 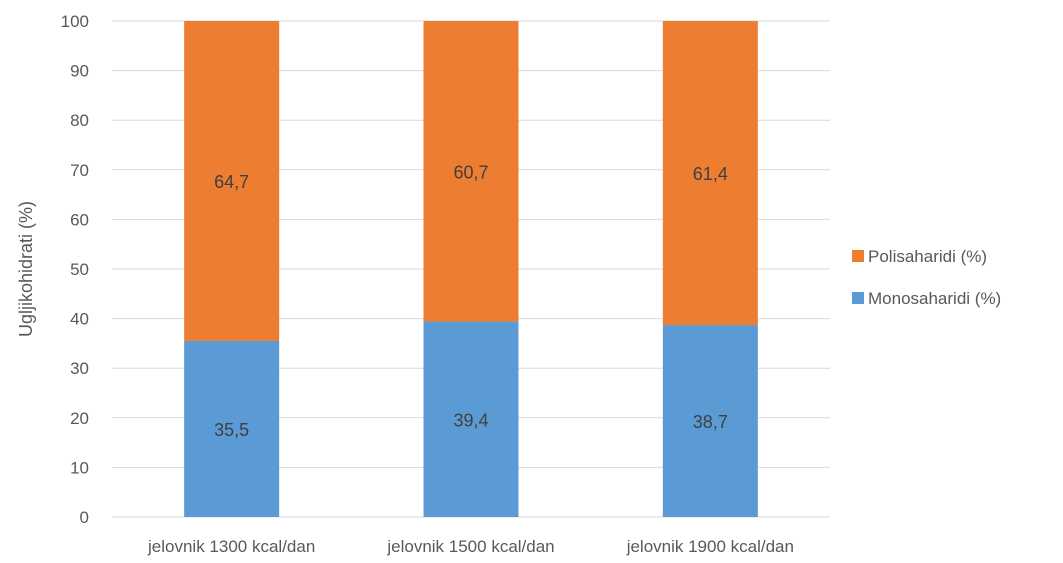 I want to click on y-axis-title: Ugljikohidrati (%), so click(x=26, y=269).